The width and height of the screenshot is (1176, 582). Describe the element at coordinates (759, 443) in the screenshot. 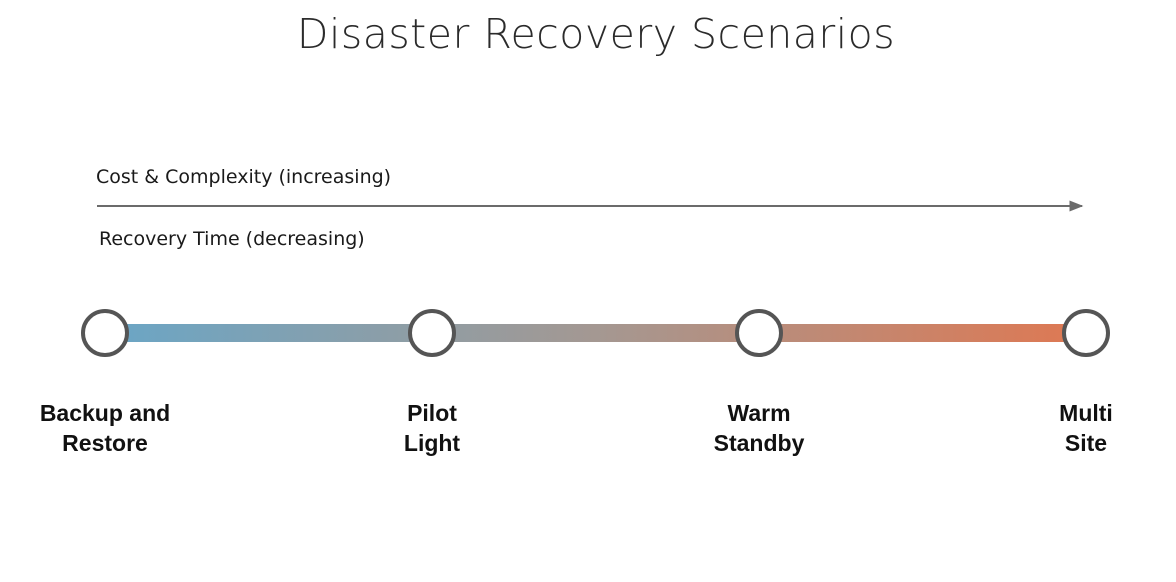

I see `stage-label-line2: Standby` at that location.